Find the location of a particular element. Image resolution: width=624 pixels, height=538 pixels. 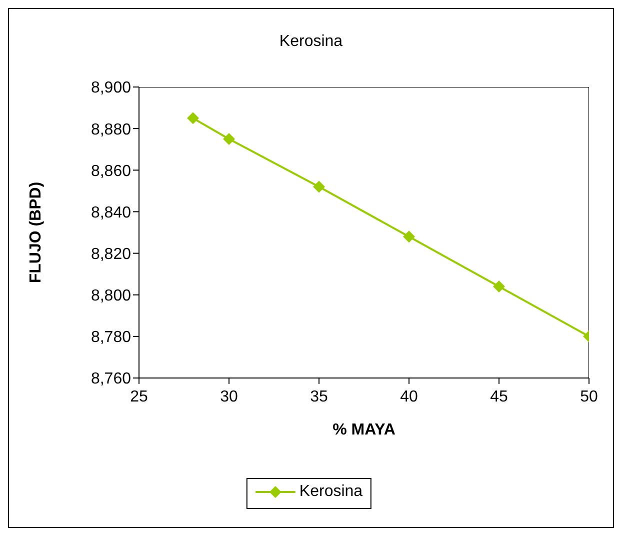

y-tick-label: 8,760 is located at coordinates (111, 379).